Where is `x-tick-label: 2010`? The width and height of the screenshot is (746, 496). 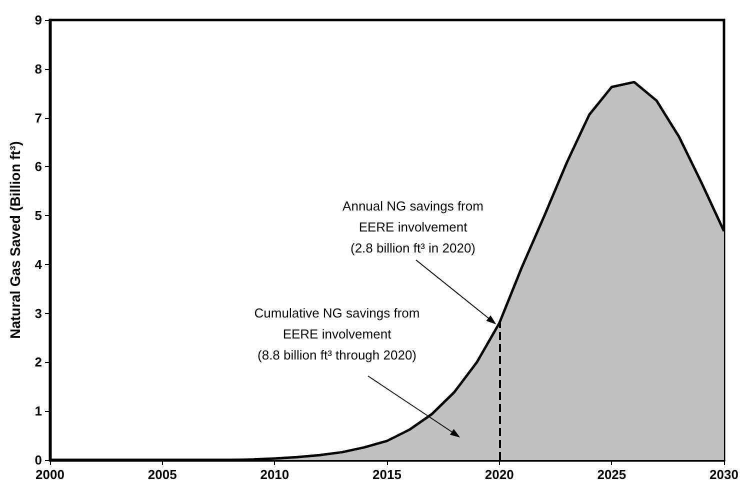
x-tick-label: 2010 is located at coordinates (275, 474).